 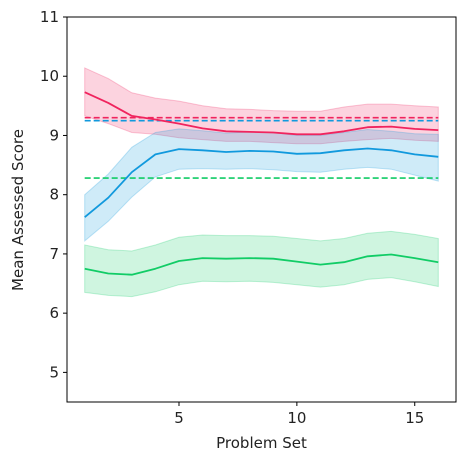 I want to click on y-axis-ticks: 5 6 7 8 9 10 11, so click(x=53, y=194).